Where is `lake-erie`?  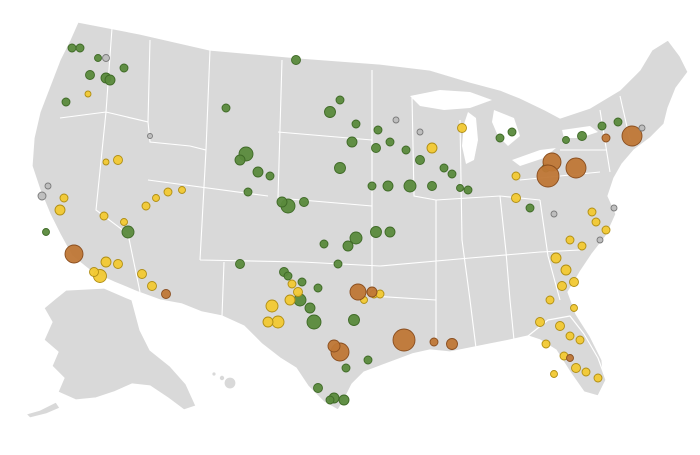
lake-erie is located at coordinates (534, 157).